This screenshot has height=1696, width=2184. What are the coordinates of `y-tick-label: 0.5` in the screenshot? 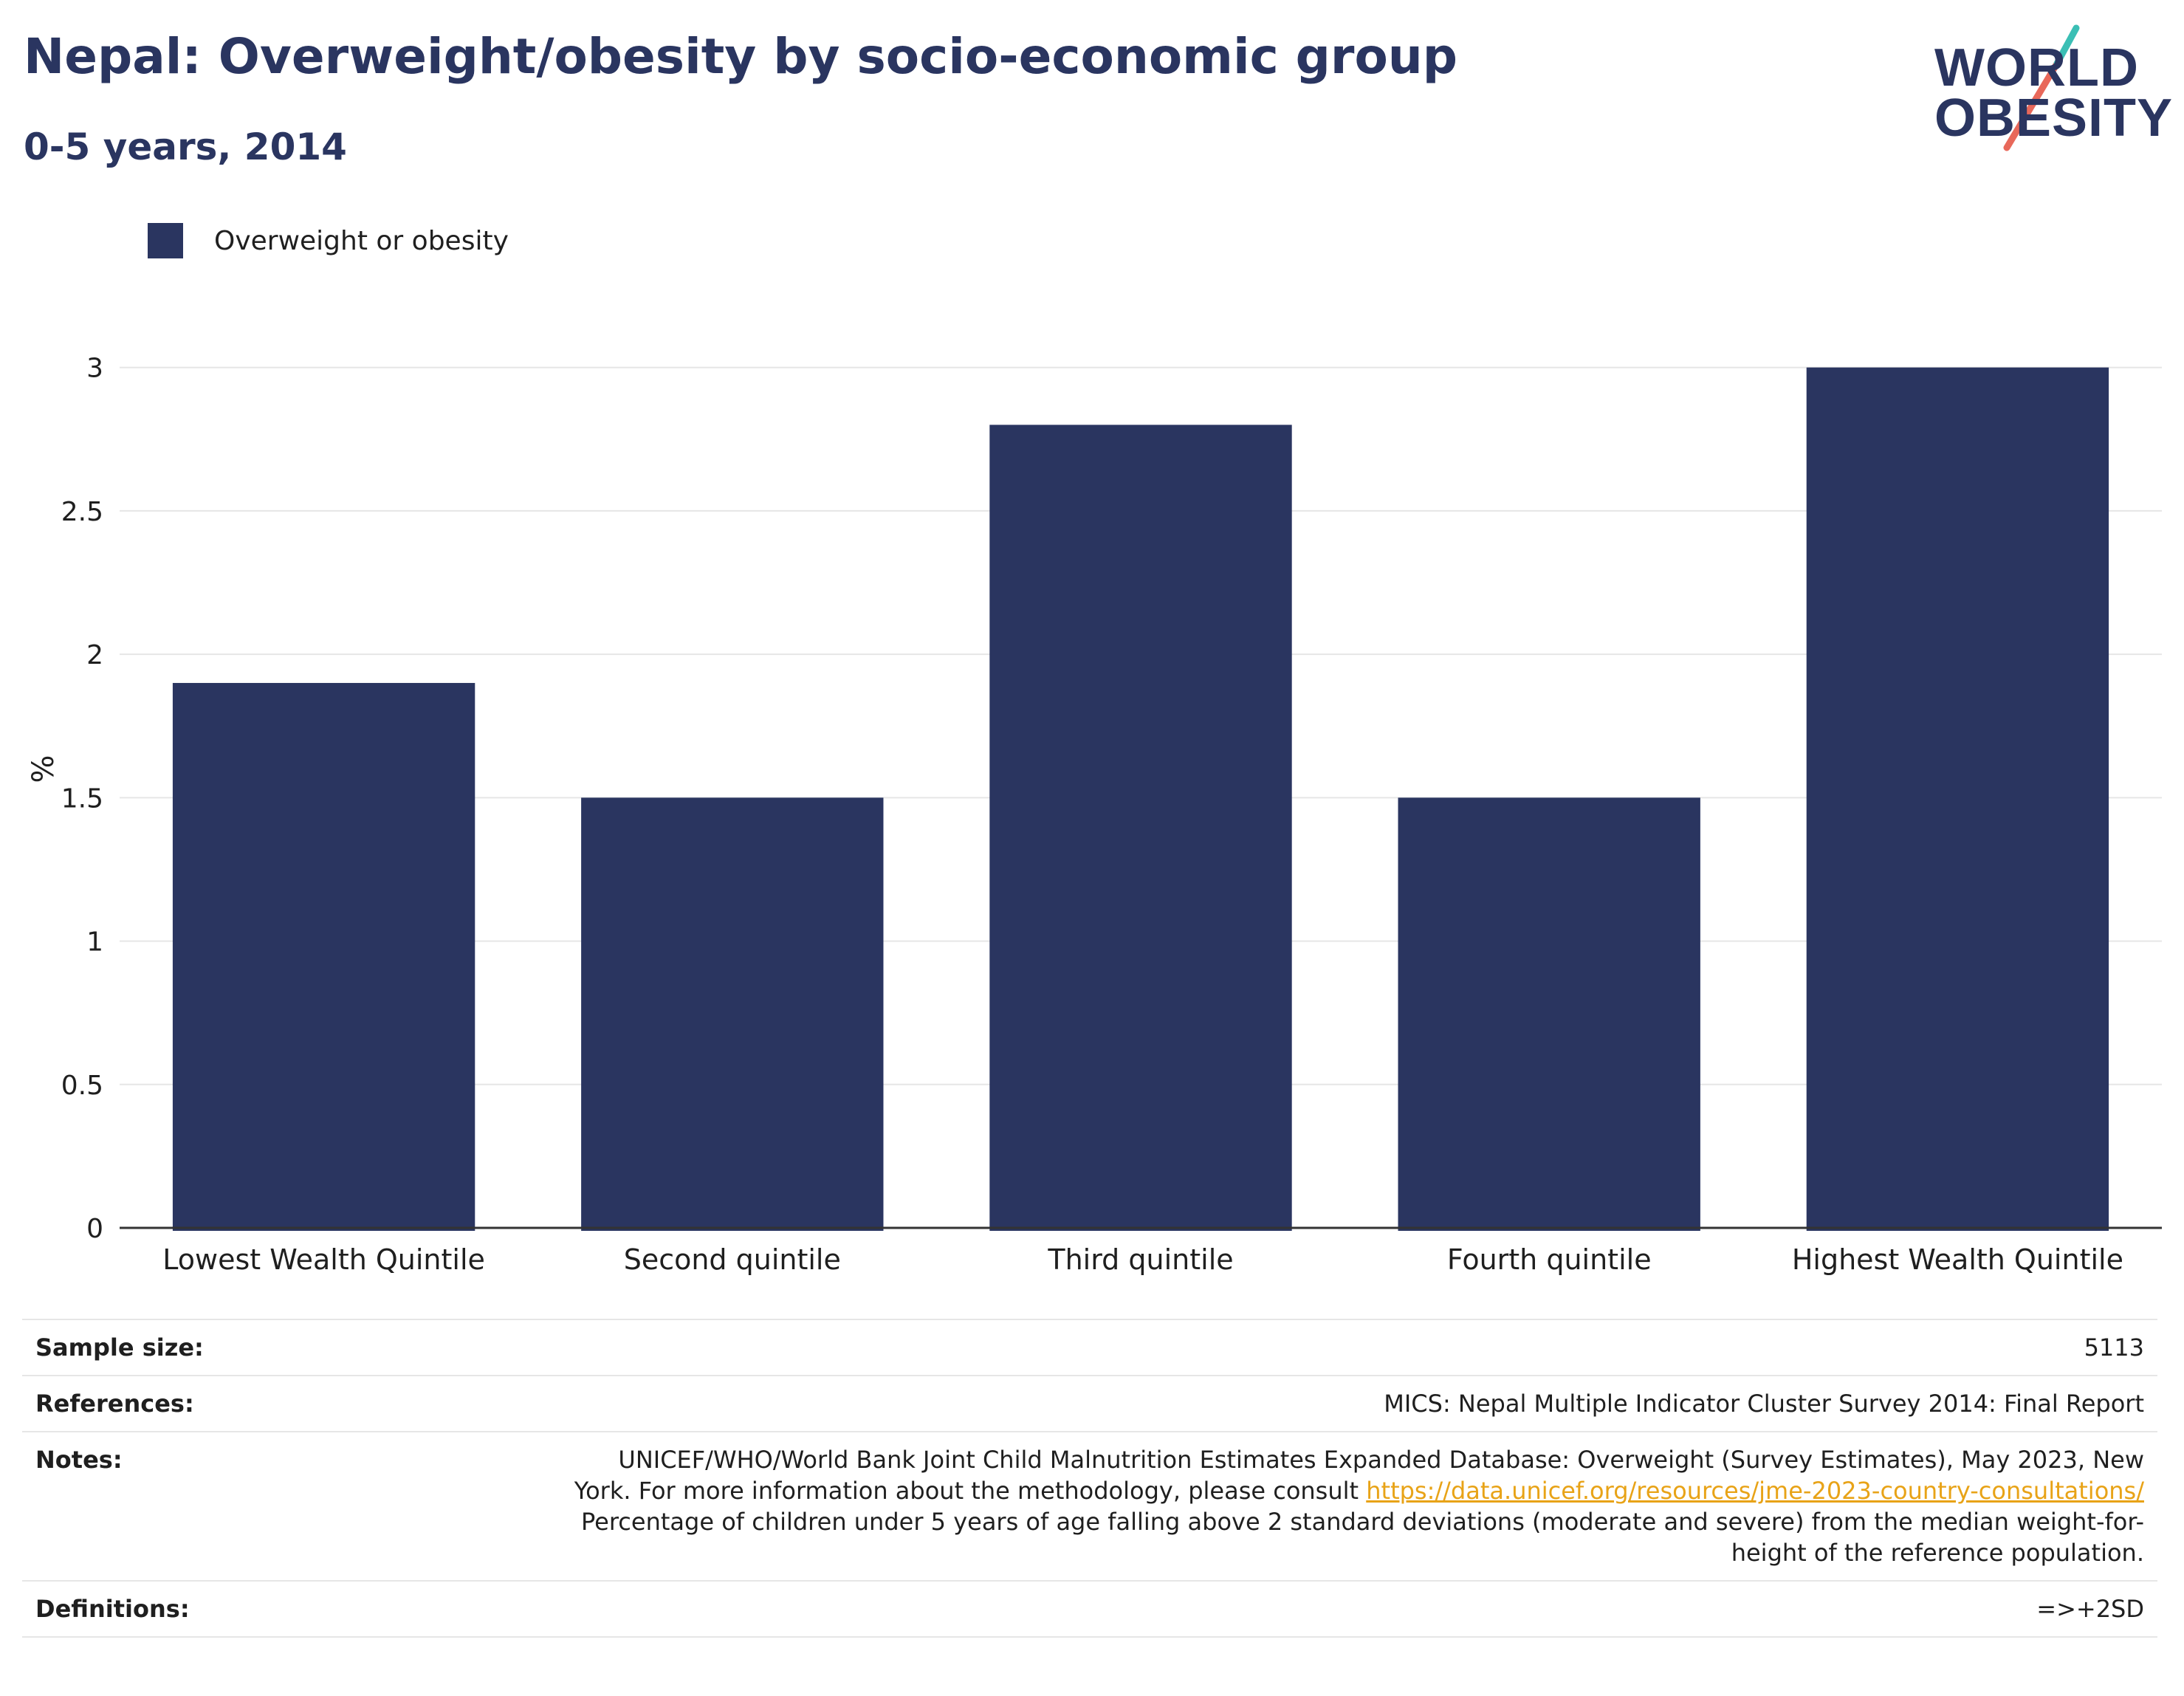 It's located at (82, 1086).